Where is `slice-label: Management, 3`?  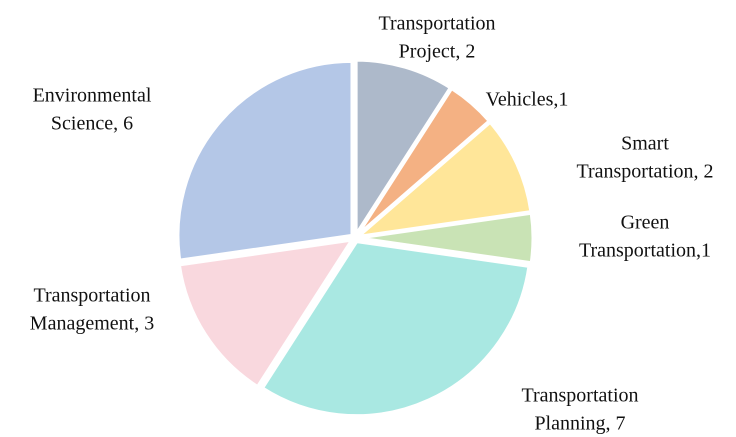
slice-label: Management, 3 is located at coordinates (92, 324).